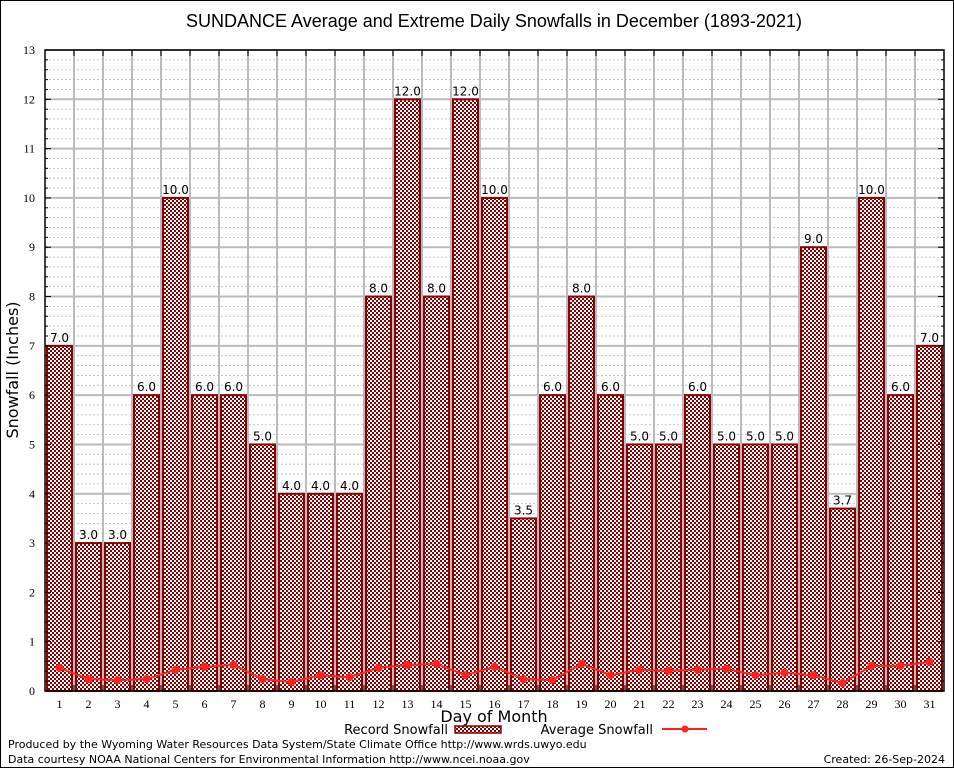 This screenshot has width=954, height=768. I want to click on x-tick-label: 15, so click(466, 704).